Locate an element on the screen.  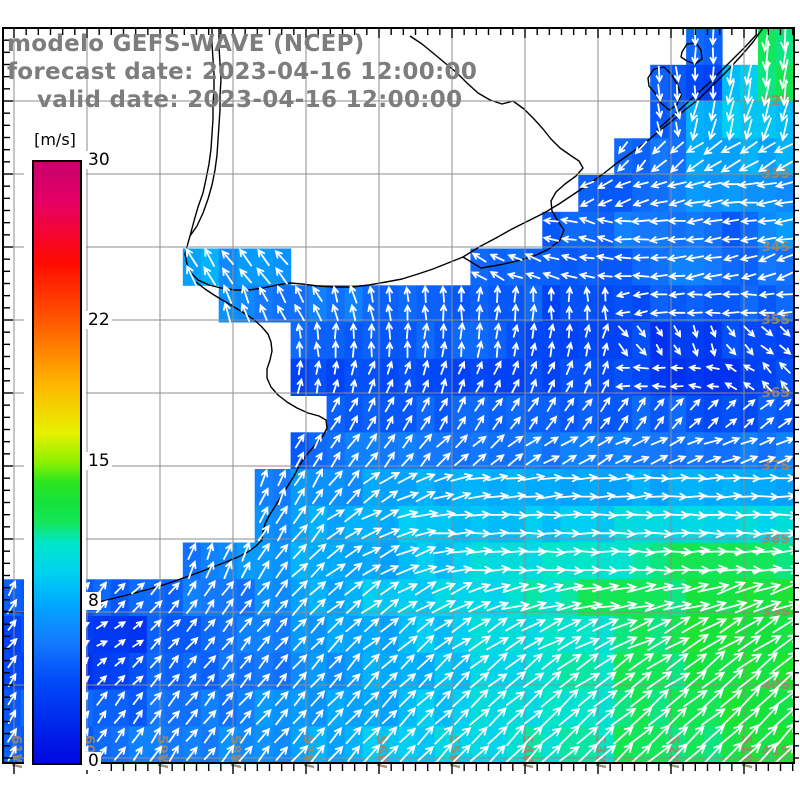
title-forecast-line: forecast date: 2023-04-16 12:00:00 is located at coordinates (242, 72).